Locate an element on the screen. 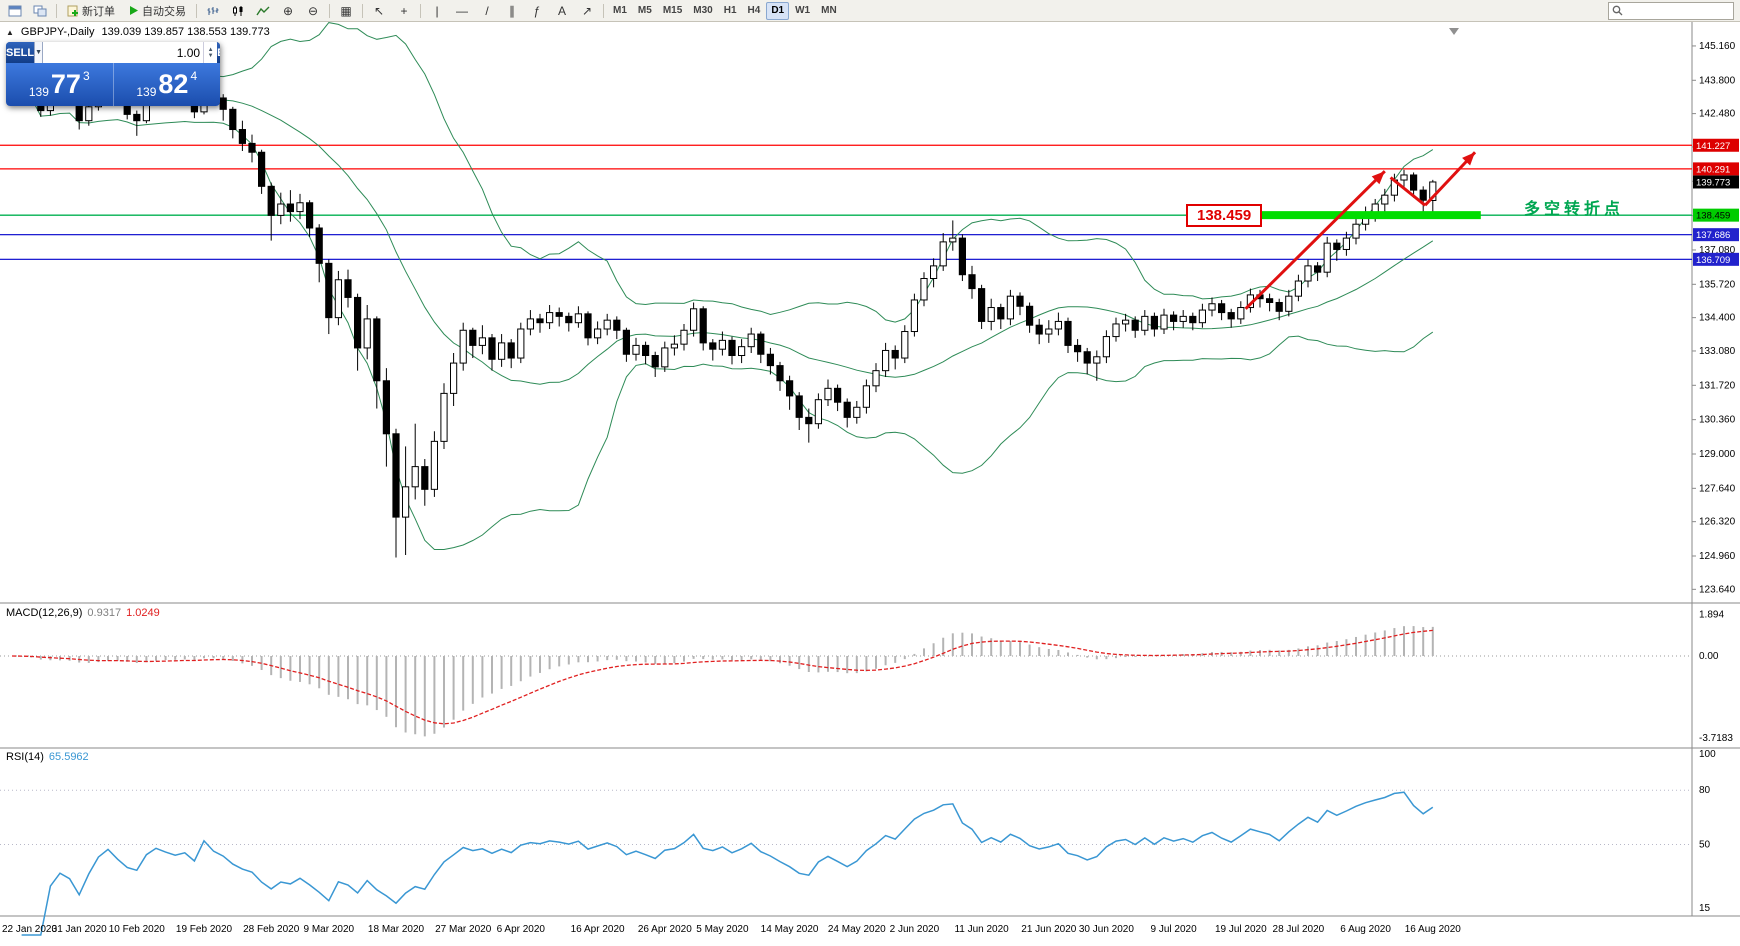  indicators-grid-button: ▦ is located at coordinates (346, 10).